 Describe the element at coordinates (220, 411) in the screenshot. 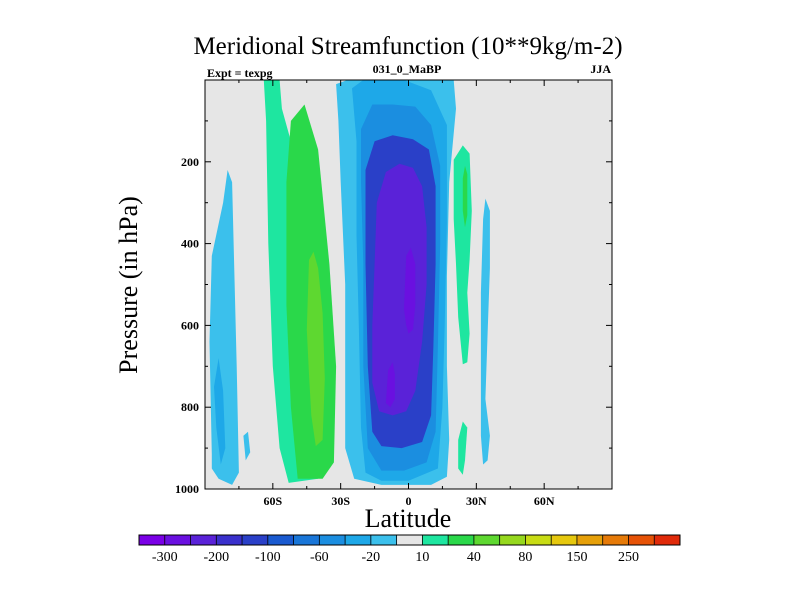

I see `contour-cell-sh-outer-mid` at that location.